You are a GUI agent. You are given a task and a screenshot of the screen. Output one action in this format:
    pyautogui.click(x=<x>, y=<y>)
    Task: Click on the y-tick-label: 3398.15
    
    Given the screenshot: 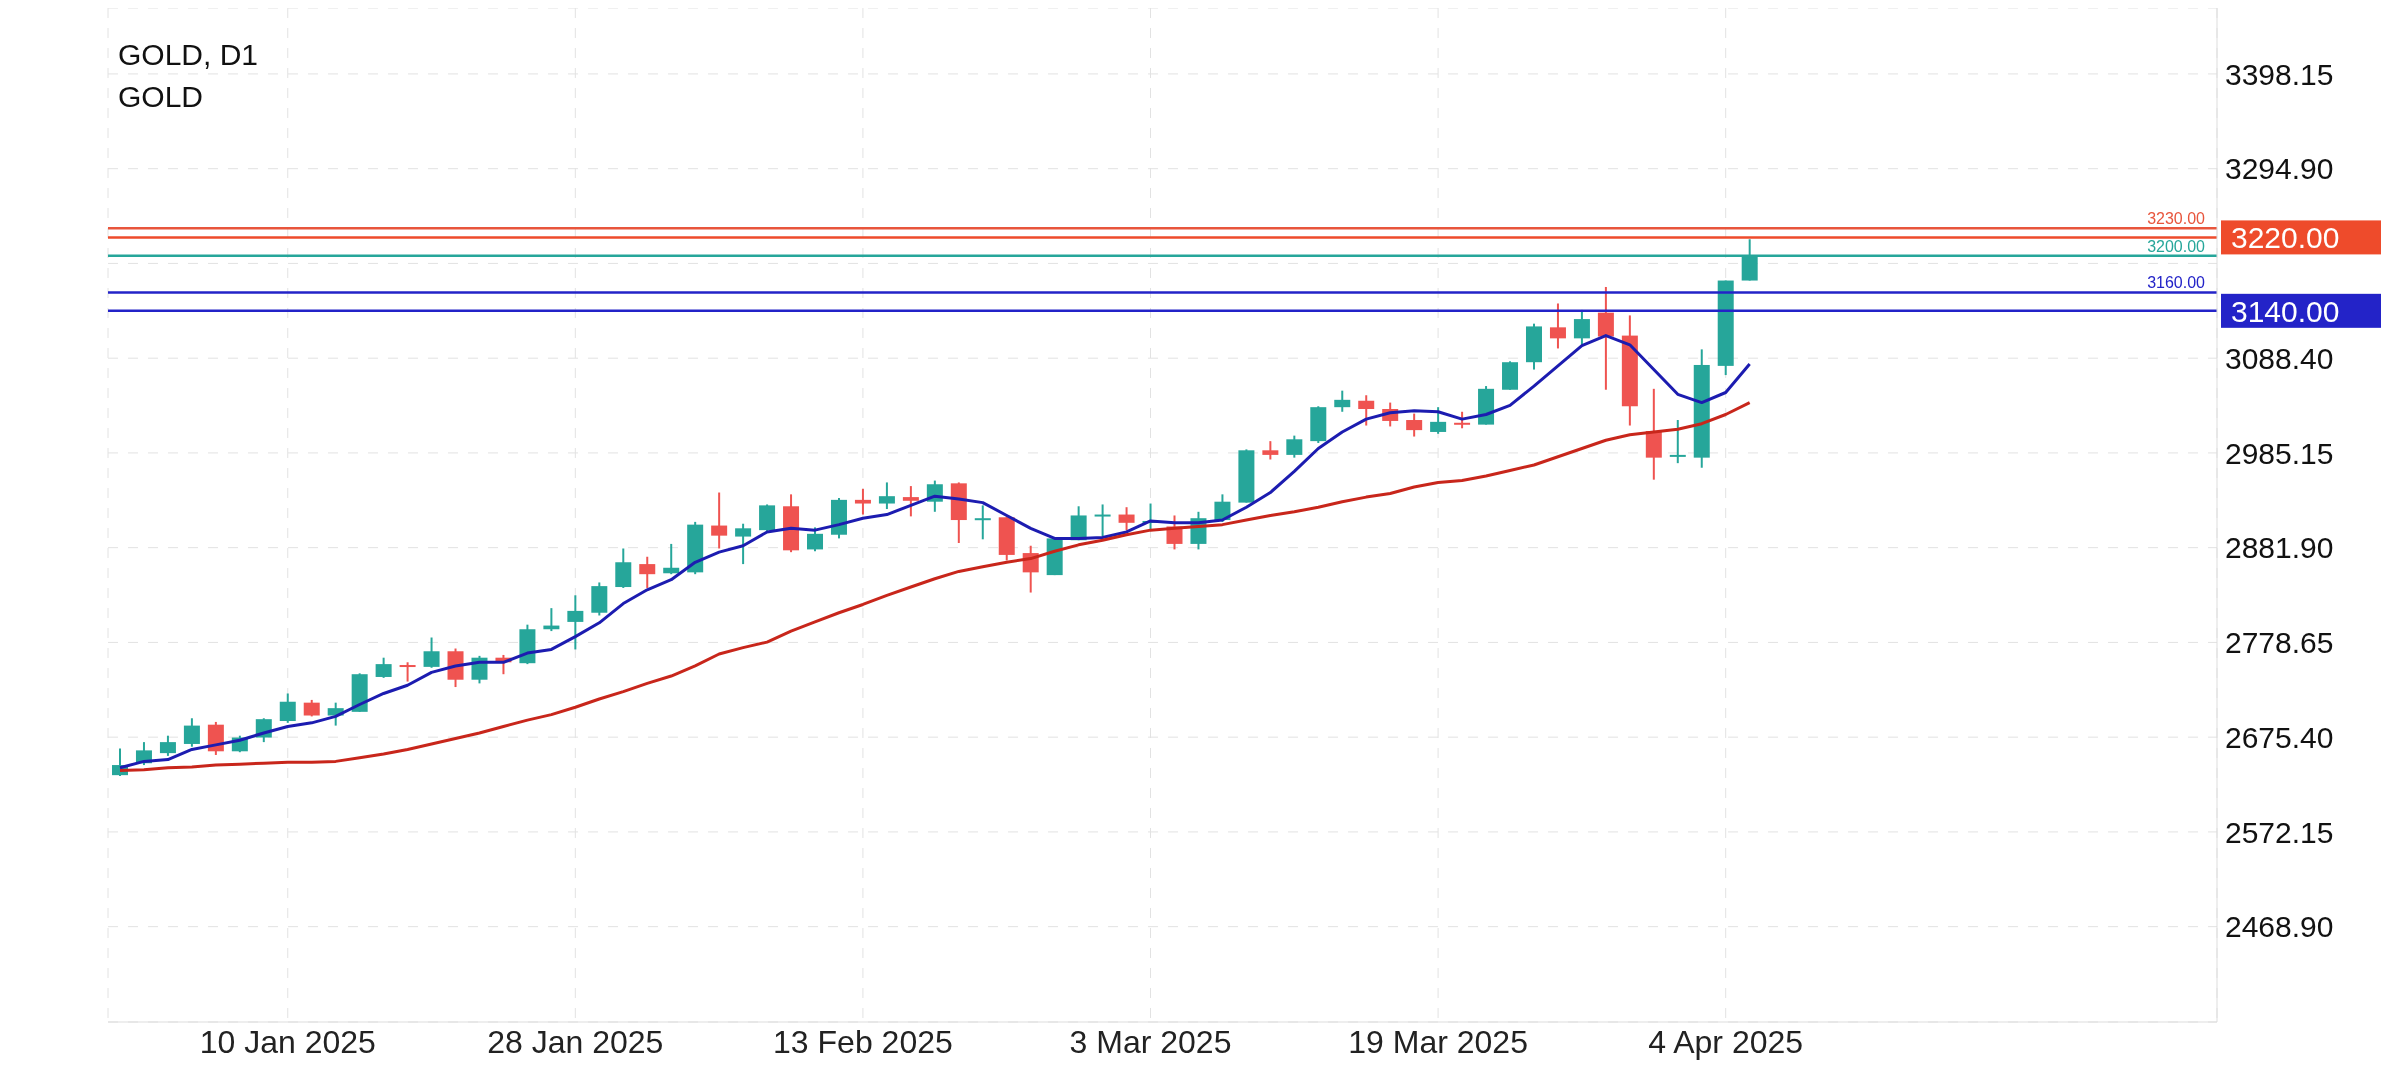 What is the action you would take?
    pyautogui.click(x=2279, y=74)
    